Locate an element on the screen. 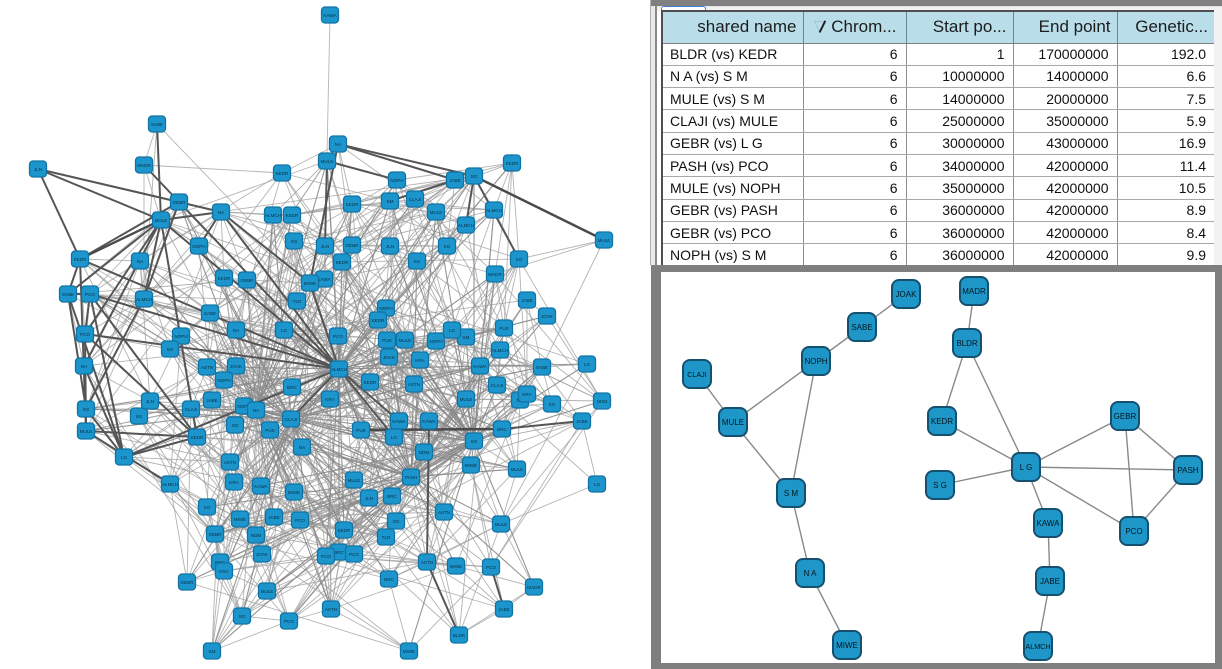  svg-text: S G is located at coordinates (940, 485).